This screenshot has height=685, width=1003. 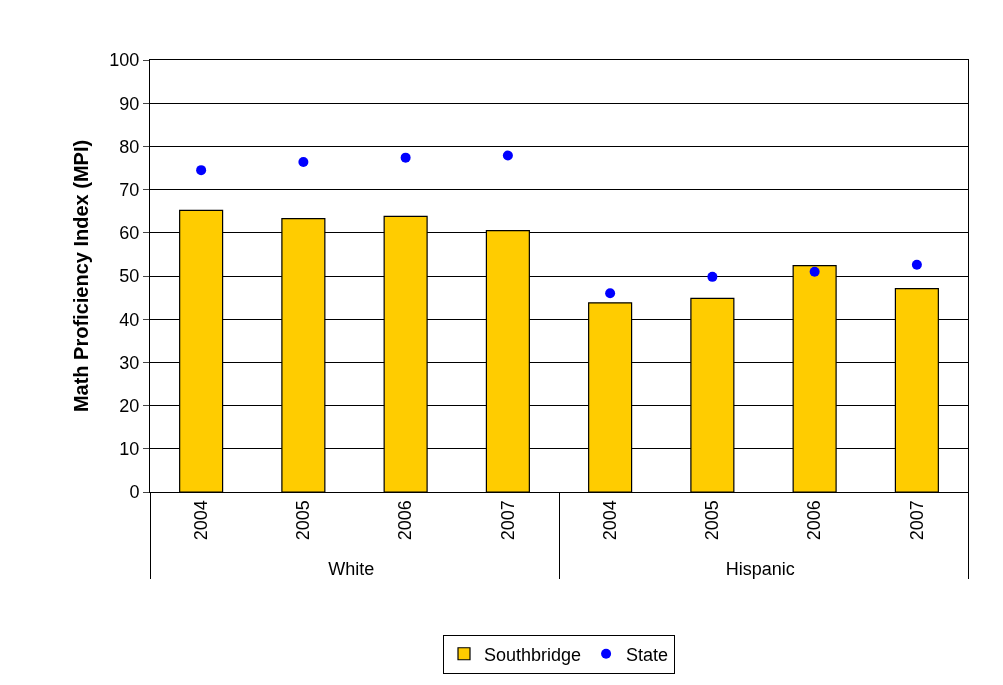 I want to click on y-tick-label: 10, so click(x=129, y=449).